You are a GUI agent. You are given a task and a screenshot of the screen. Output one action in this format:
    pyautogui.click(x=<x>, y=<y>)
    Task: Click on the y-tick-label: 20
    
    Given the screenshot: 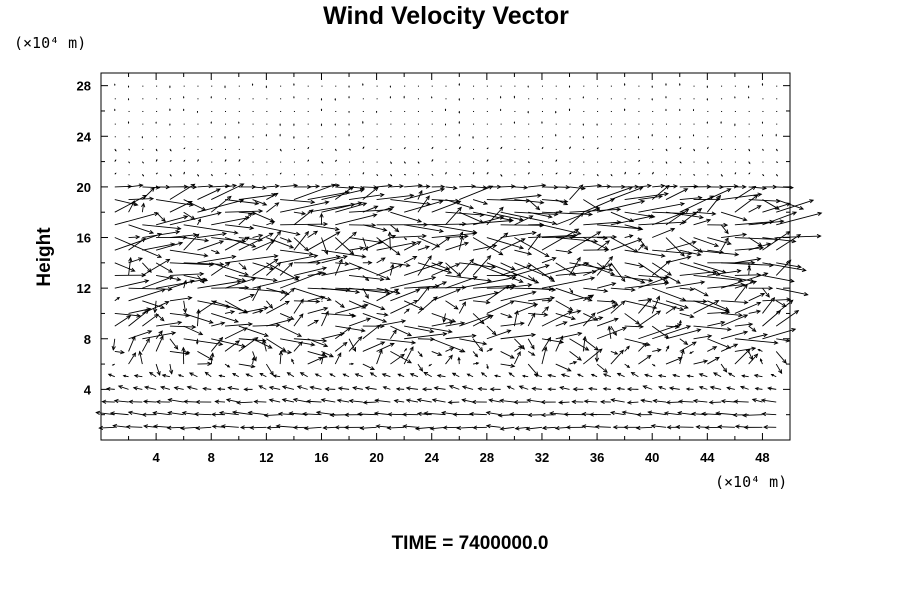 What is the action you would take?
    pyautogui.click(x=84, y=187)
    